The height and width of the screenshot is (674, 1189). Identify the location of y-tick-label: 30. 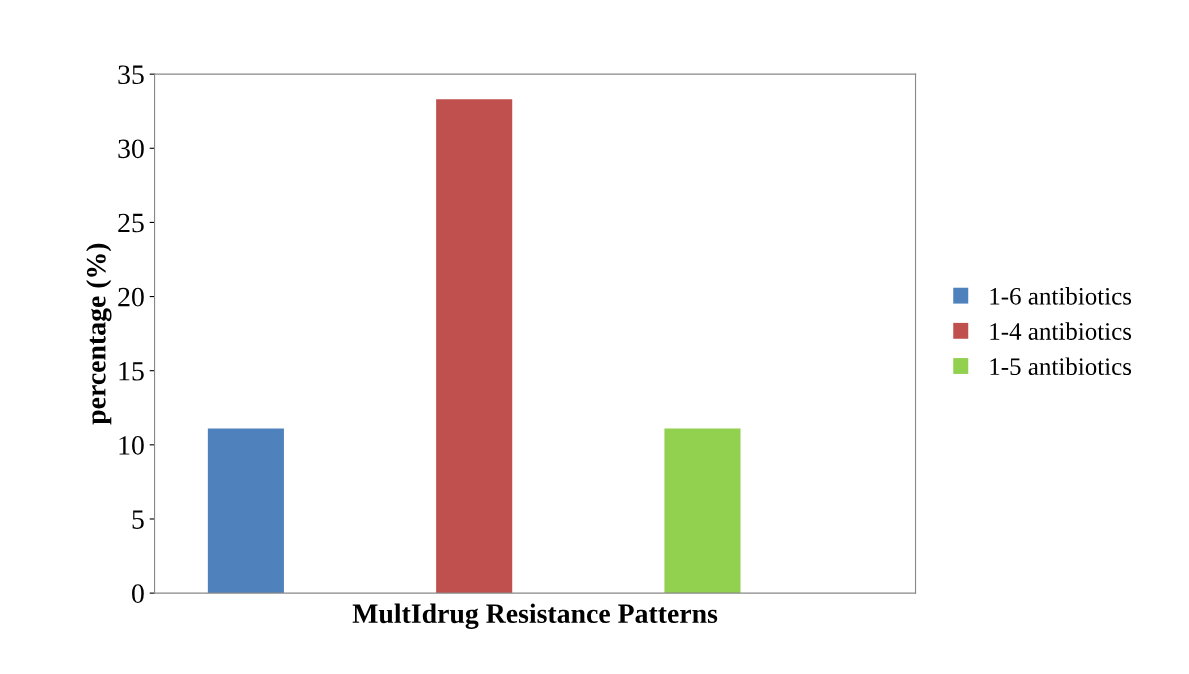
(131, 149).